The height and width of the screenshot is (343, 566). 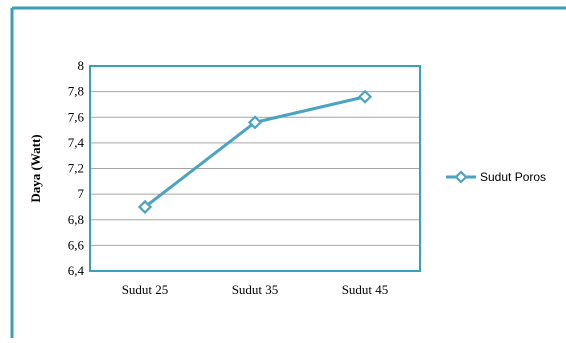 I want to click on legend-diamond-icon, so click(x=461, y=177).